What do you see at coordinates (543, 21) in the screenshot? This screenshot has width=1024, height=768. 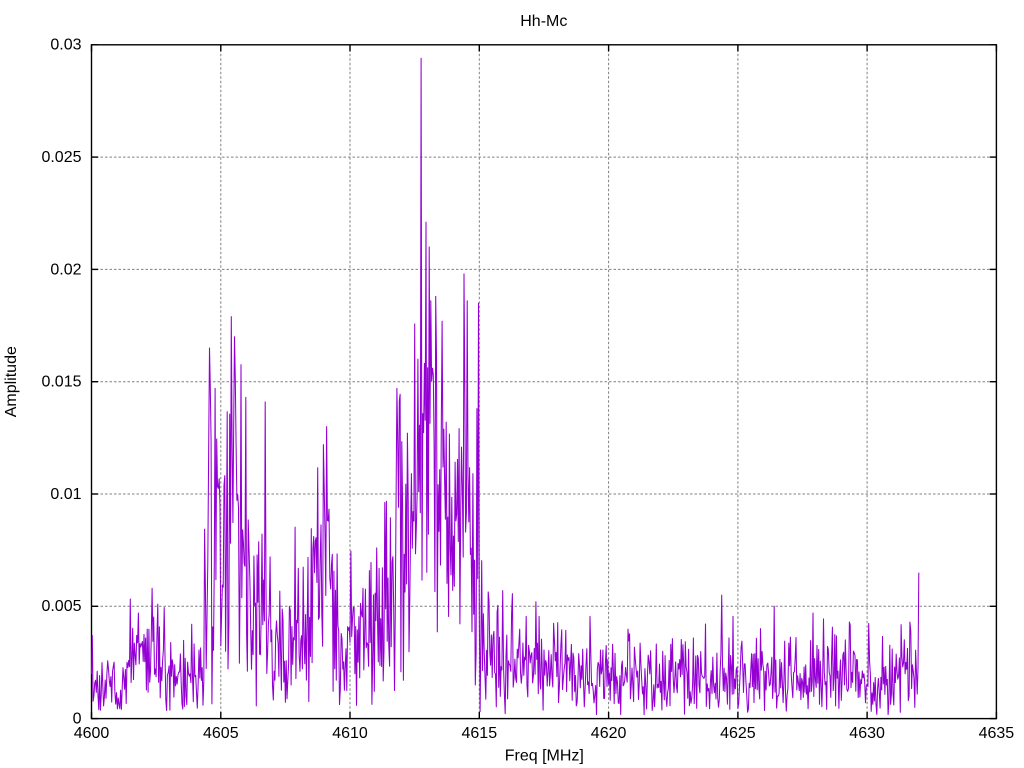 I see `svg-text: Hh-Mc` at bounding box center [543, 21].